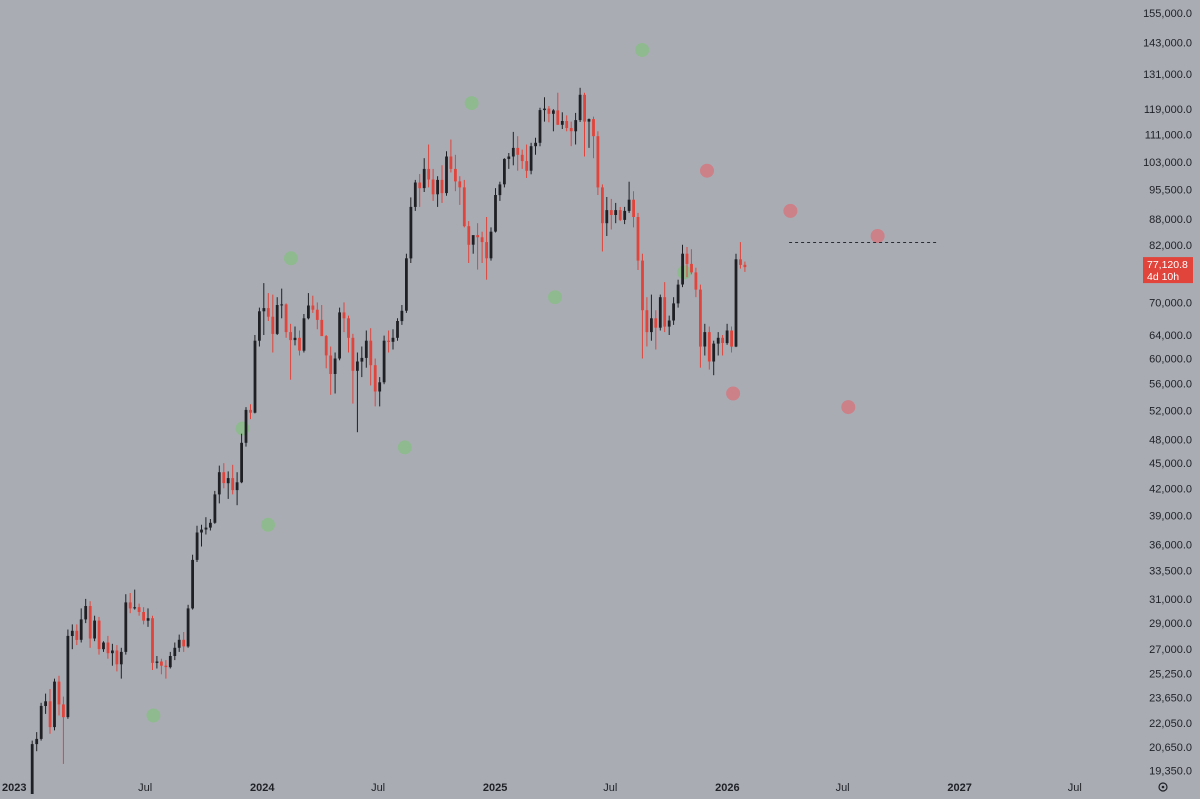 The width and height of the screenshot is (1200, 799). I want to click on y-tick-label: 48,000.0, so click(1170, 441).